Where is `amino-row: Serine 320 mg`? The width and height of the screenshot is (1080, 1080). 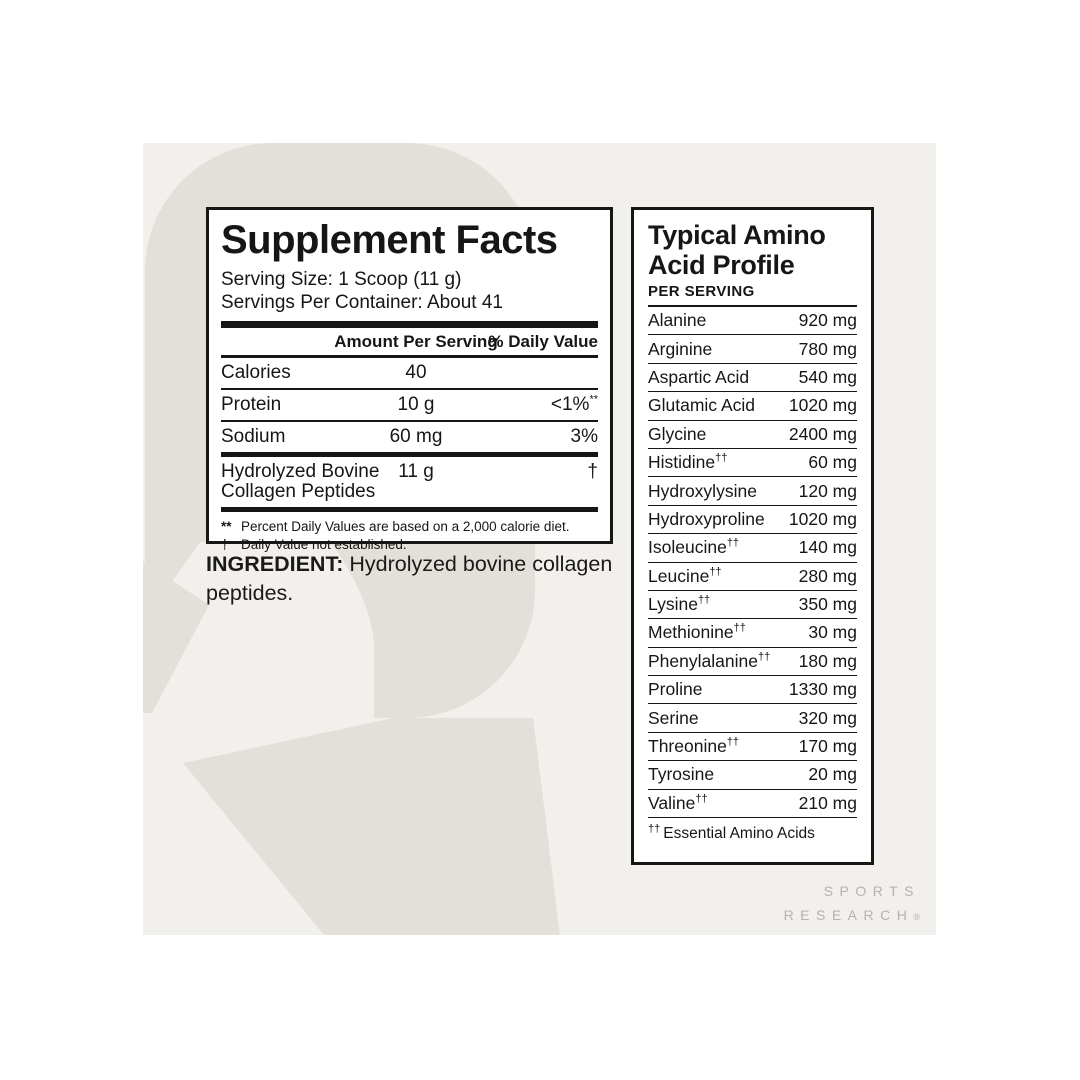 amino-row: Serine 320 mg is located at coordinates (752, 718).